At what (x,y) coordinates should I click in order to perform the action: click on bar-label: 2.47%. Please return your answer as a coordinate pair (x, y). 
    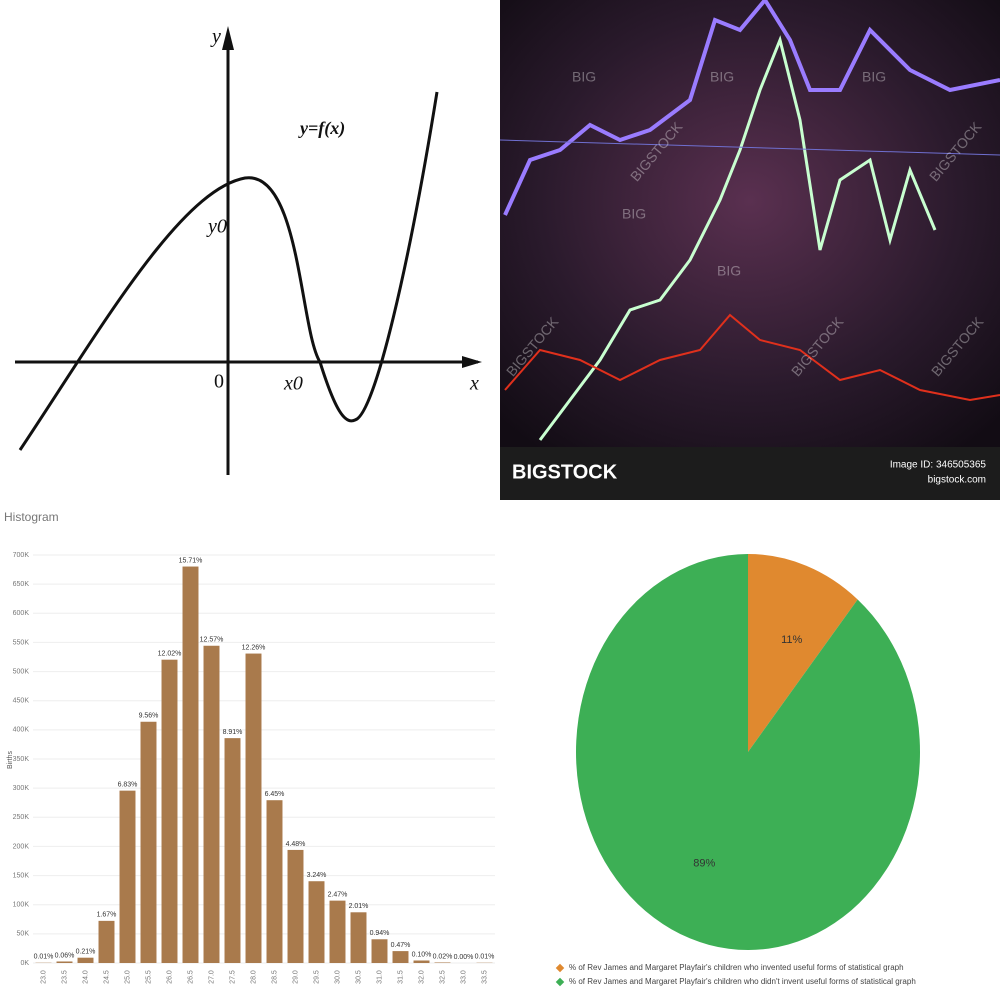
    Looking at the image, I should click on (338, 894).